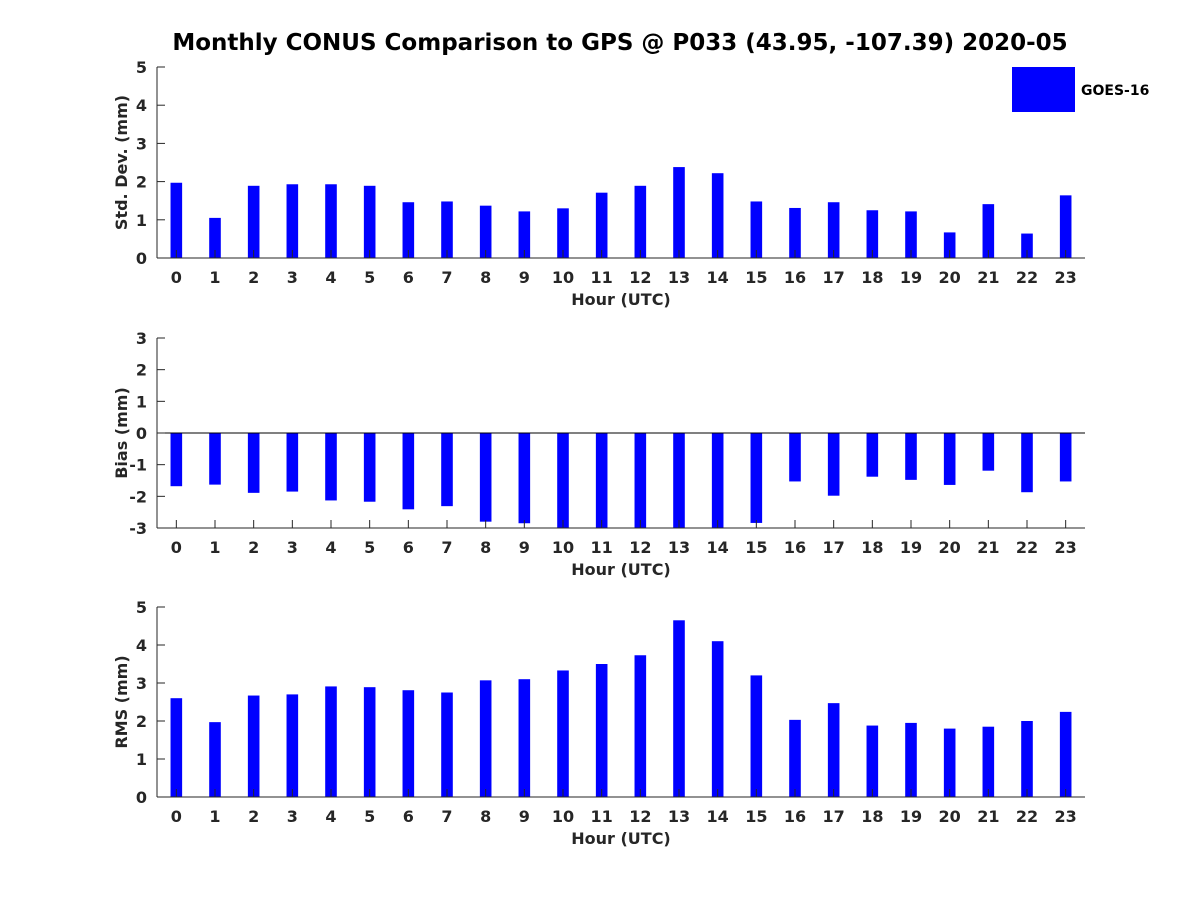  I want to click on y-axis-label: Bias (mm), so click(121, 433).